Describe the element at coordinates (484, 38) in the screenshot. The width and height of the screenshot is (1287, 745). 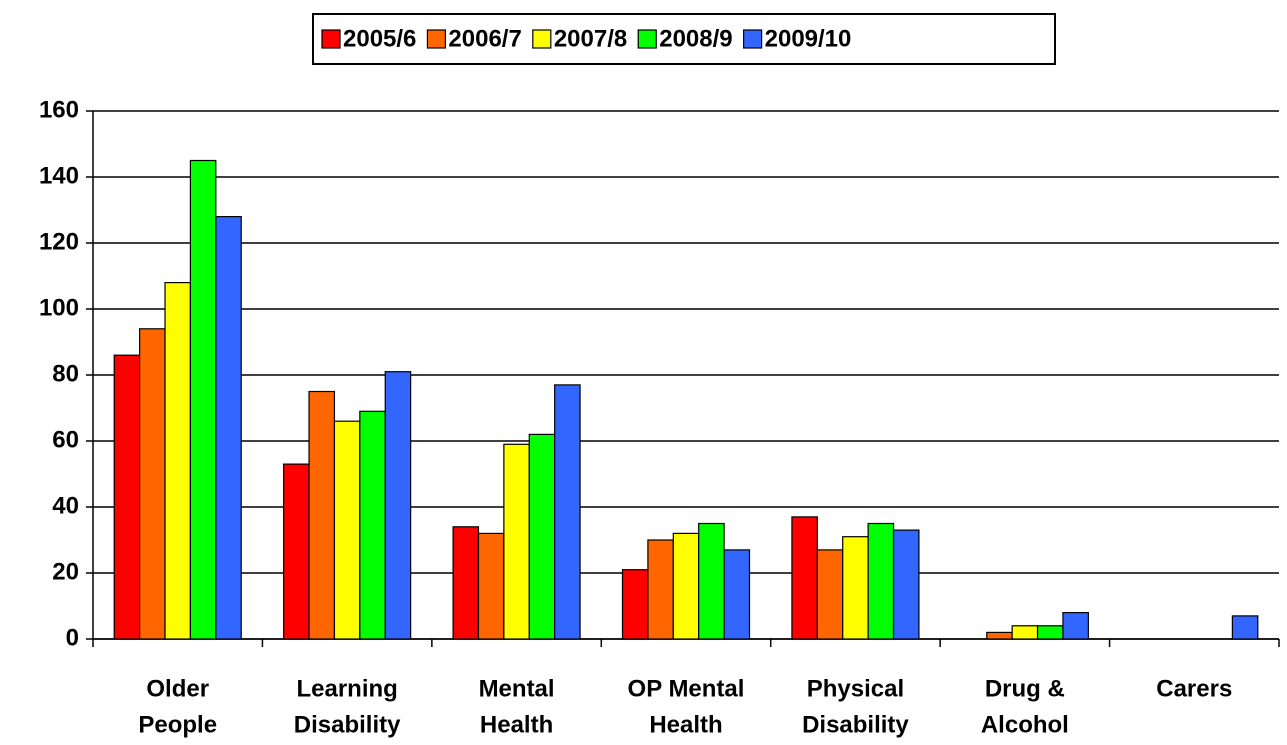
I see `legend-label: 2006/7` at that location.